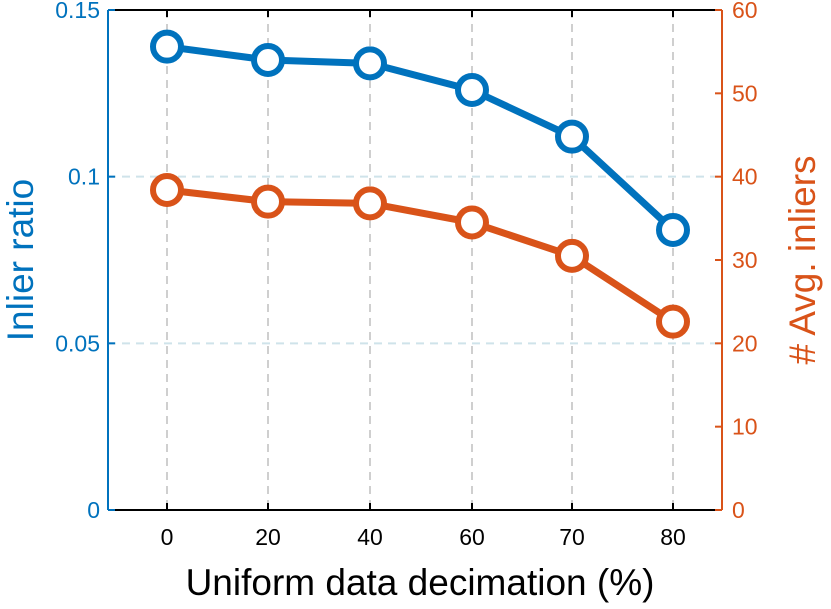 The image size is (831, 609). What do you see at coordinates (745, 427) in the screenshot?
I see `y-right-tick-label: 10` at bounding box center [745, 427].